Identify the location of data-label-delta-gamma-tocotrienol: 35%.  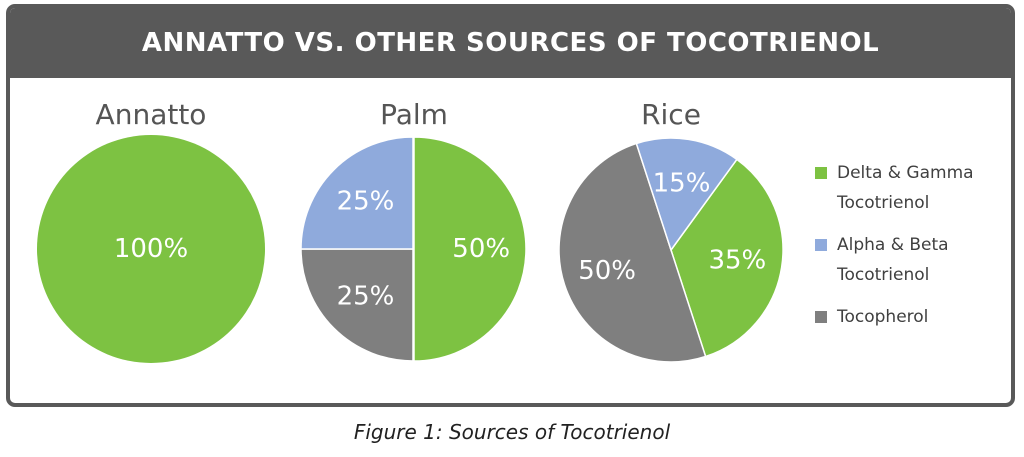
(737, 261).